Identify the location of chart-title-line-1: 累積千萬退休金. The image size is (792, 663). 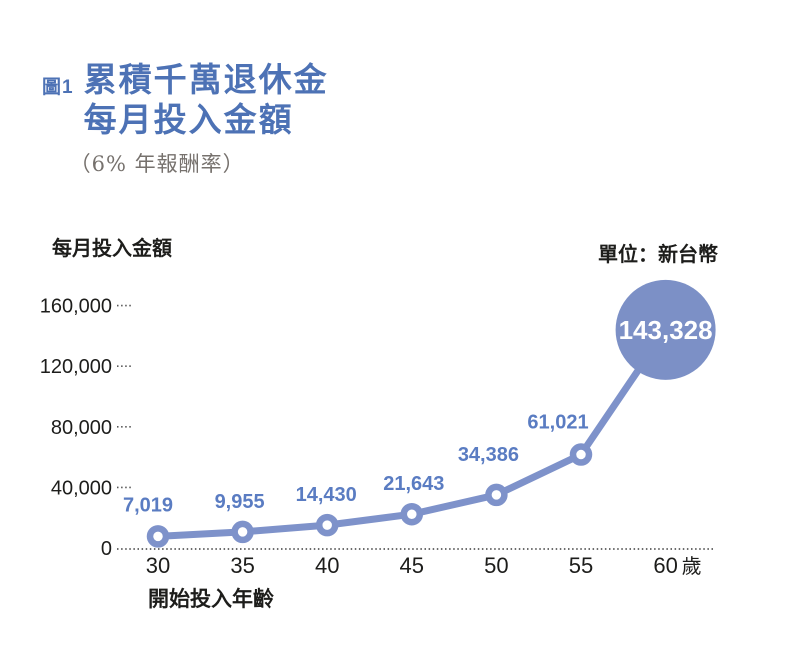
(206, 79).